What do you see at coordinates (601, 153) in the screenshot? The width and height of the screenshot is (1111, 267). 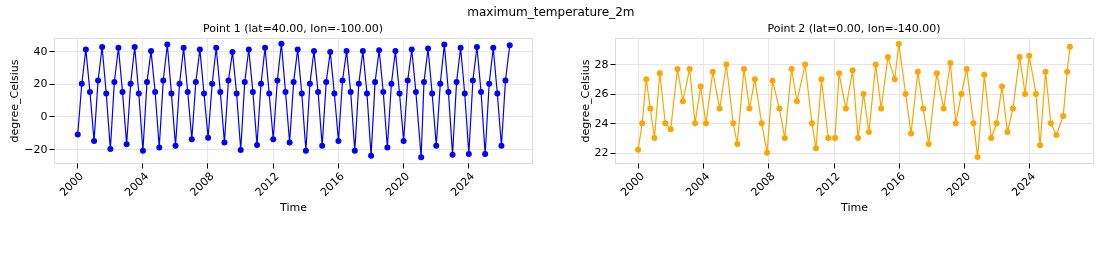 I see `y-tick-label: 22` at bounding box center [601, 153].